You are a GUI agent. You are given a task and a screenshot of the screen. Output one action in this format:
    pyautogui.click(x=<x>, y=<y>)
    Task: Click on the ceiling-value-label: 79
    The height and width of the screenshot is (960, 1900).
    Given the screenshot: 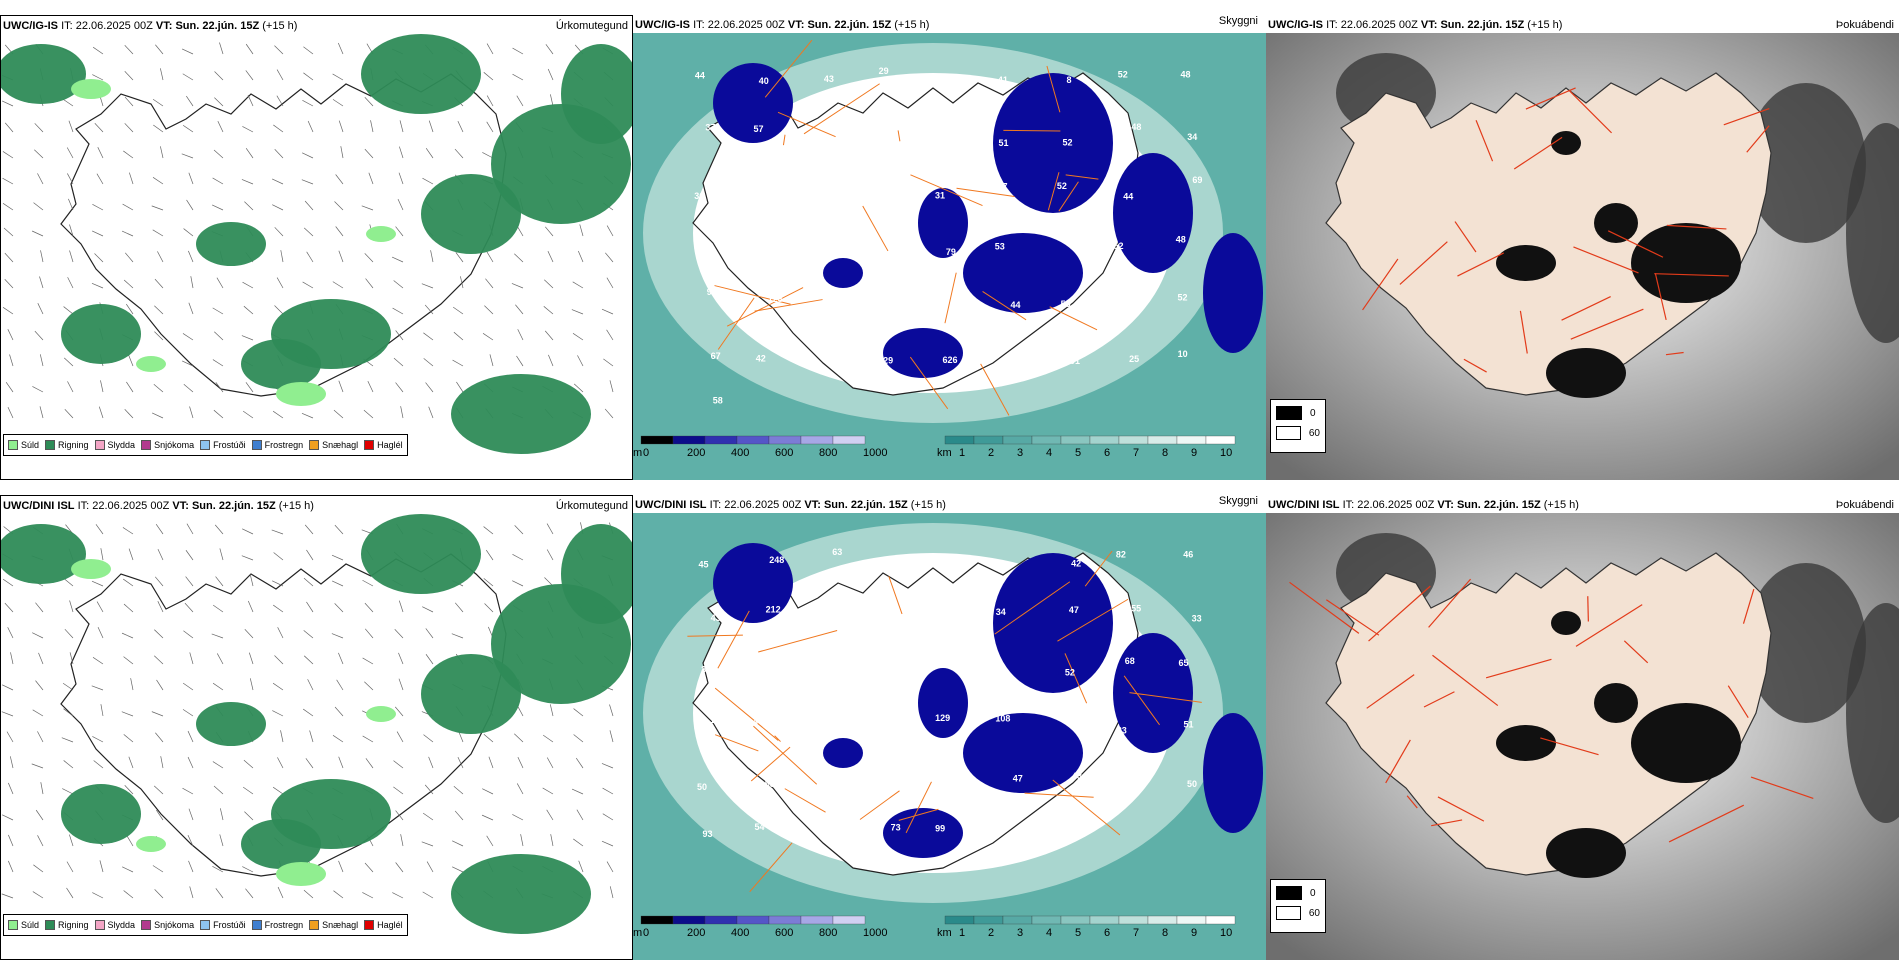 What is the action you would take?
    pyautogui.click(x=951, y=252)
    